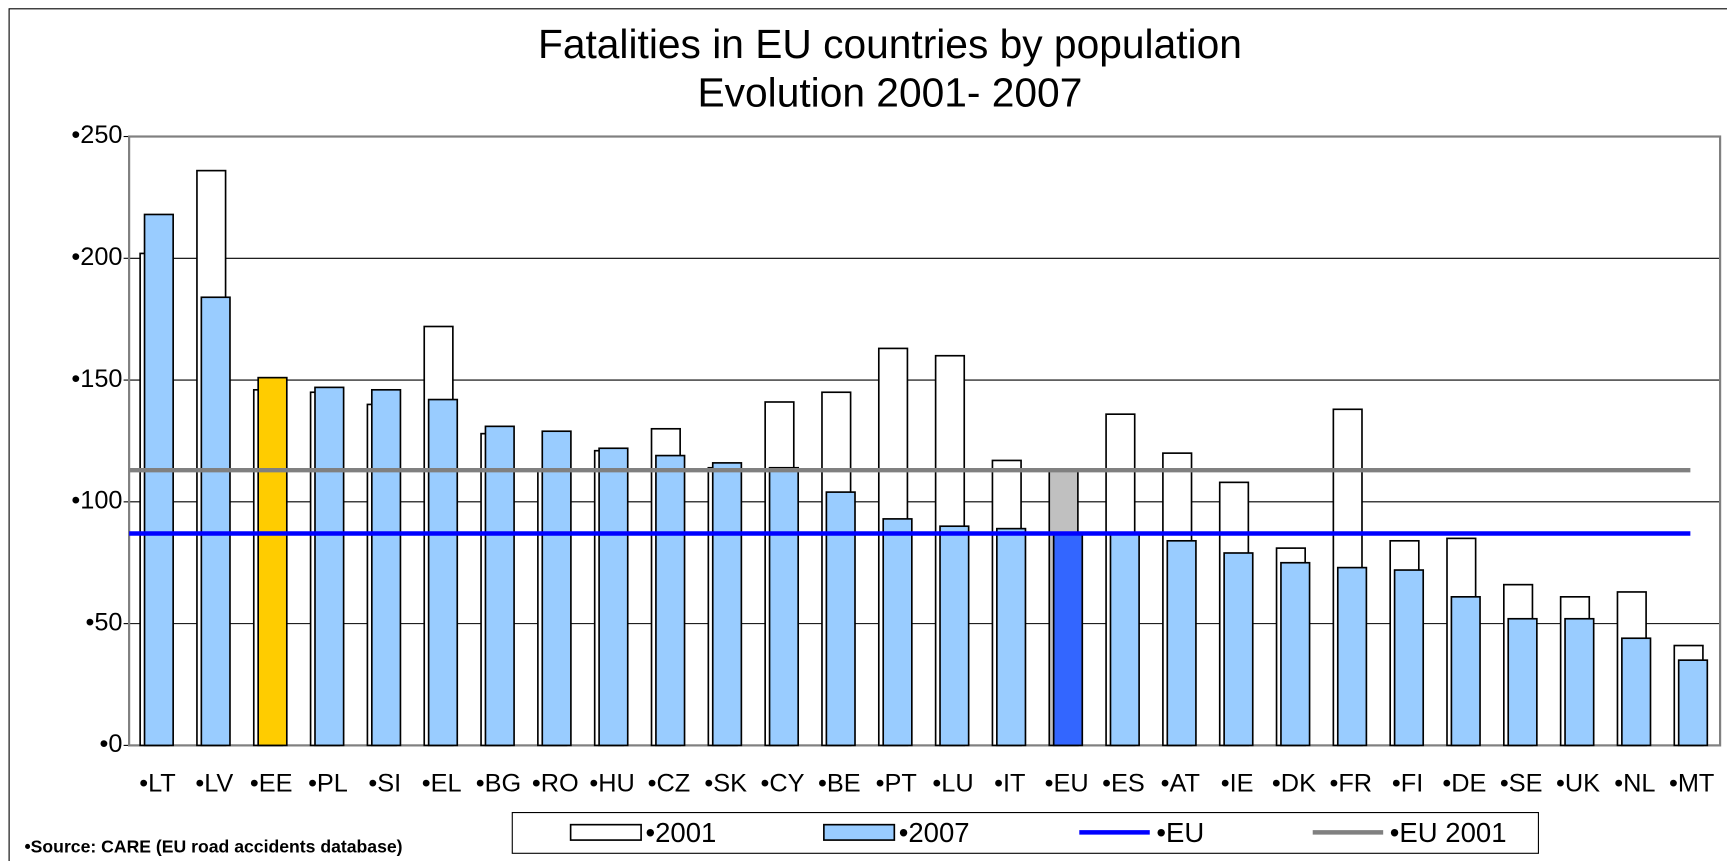 The height and width of the screenshot is (861, 1727). What do you see at coordinates (934, 832) in the screenshot?
I see `legend-label: •2007` at bounding box center [934, 832].